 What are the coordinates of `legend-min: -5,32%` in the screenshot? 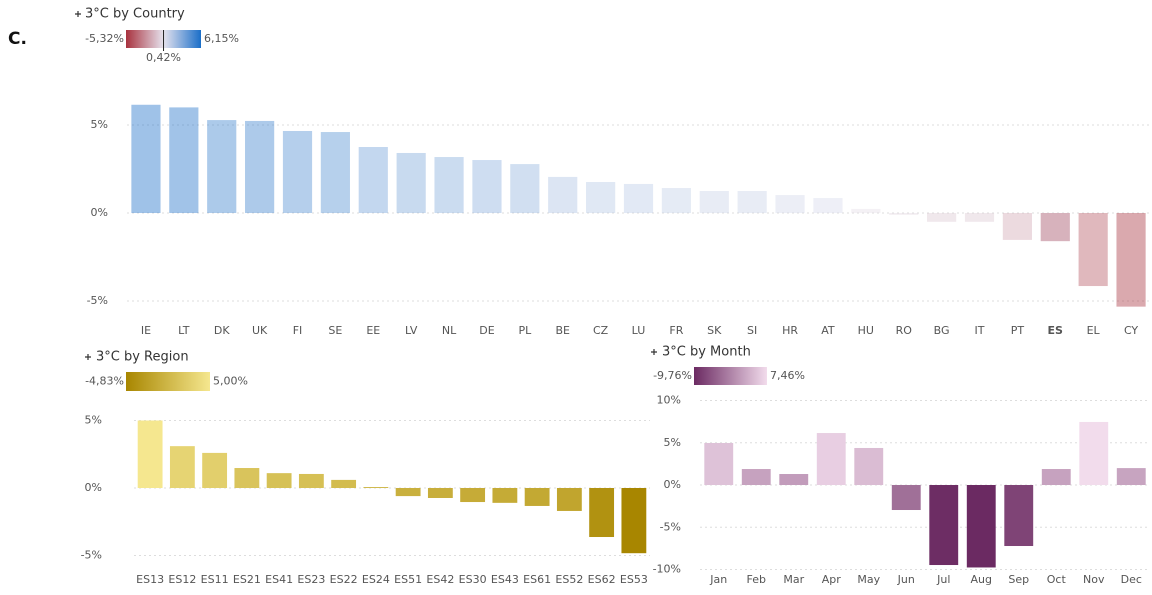 It's located at (104, 38).